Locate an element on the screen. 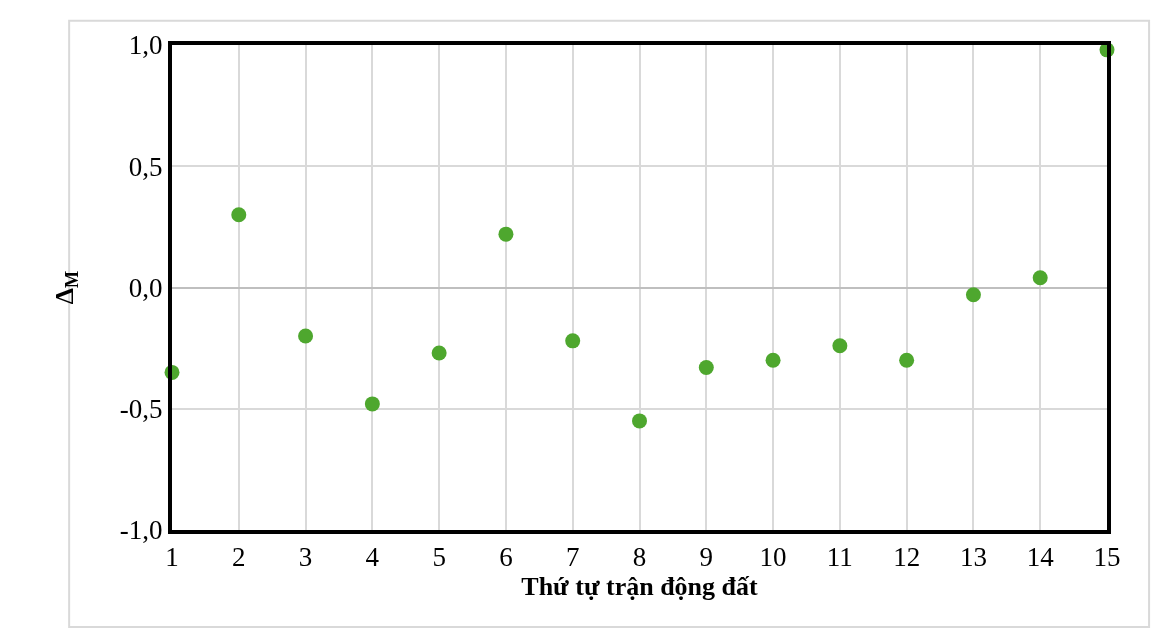  x-tick-label: 12 is located at coordinates (907, 557).